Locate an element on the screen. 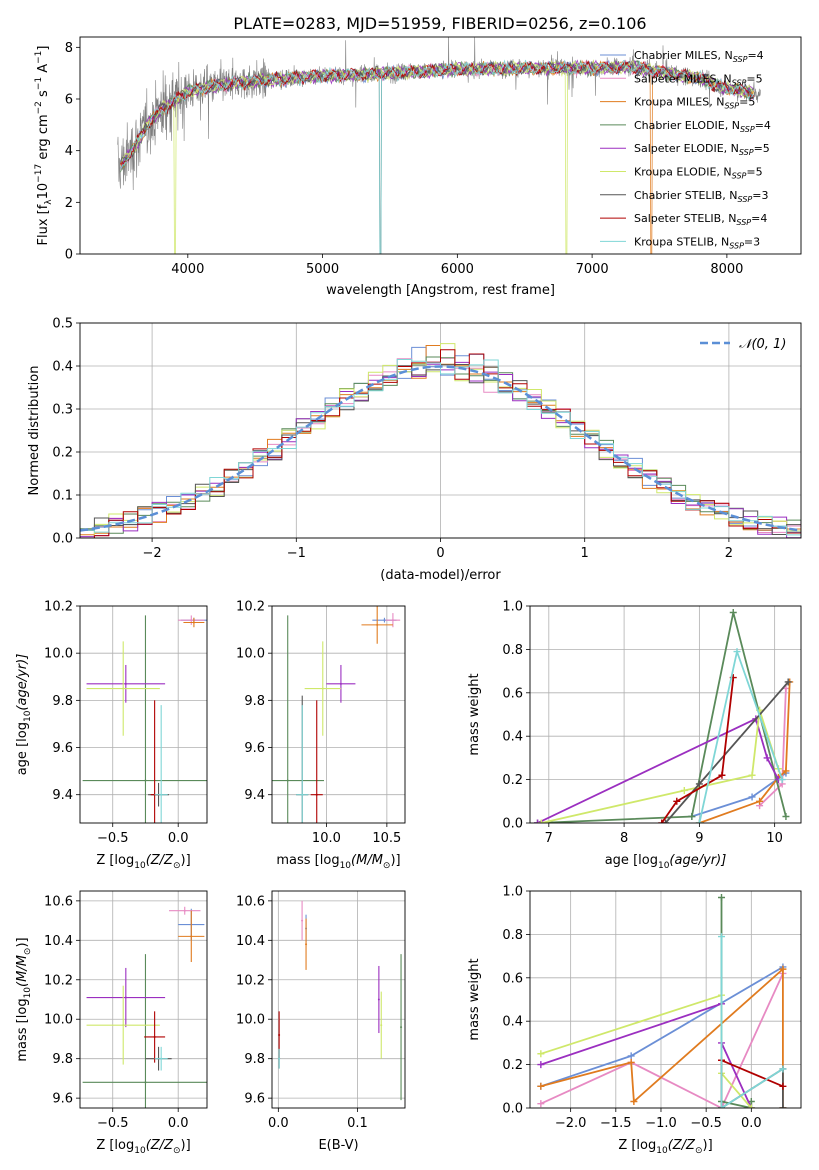 Image resolution: width=819 pixels, height=1170 pixels. x-tick-label: 0.1 is located at coordinates (357, 1123).